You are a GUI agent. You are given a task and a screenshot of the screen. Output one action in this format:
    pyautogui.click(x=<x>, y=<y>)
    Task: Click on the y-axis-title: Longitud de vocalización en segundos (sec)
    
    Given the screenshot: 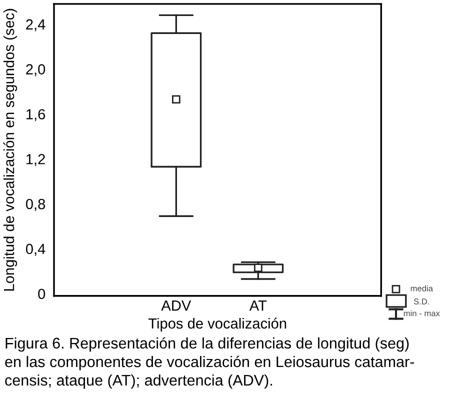 What is the action you would take?
    pyautogui.click(x=10, y=149)
    